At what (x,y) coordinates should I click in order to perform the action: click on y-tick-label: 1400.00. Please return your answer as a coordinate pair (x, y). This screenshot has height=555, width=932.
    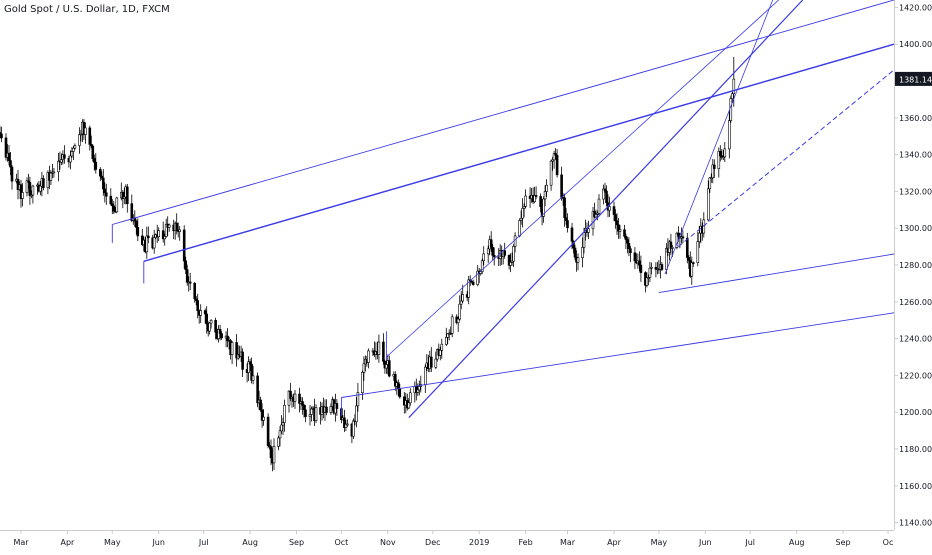
    Looking at the image, I should click on (915, 44).